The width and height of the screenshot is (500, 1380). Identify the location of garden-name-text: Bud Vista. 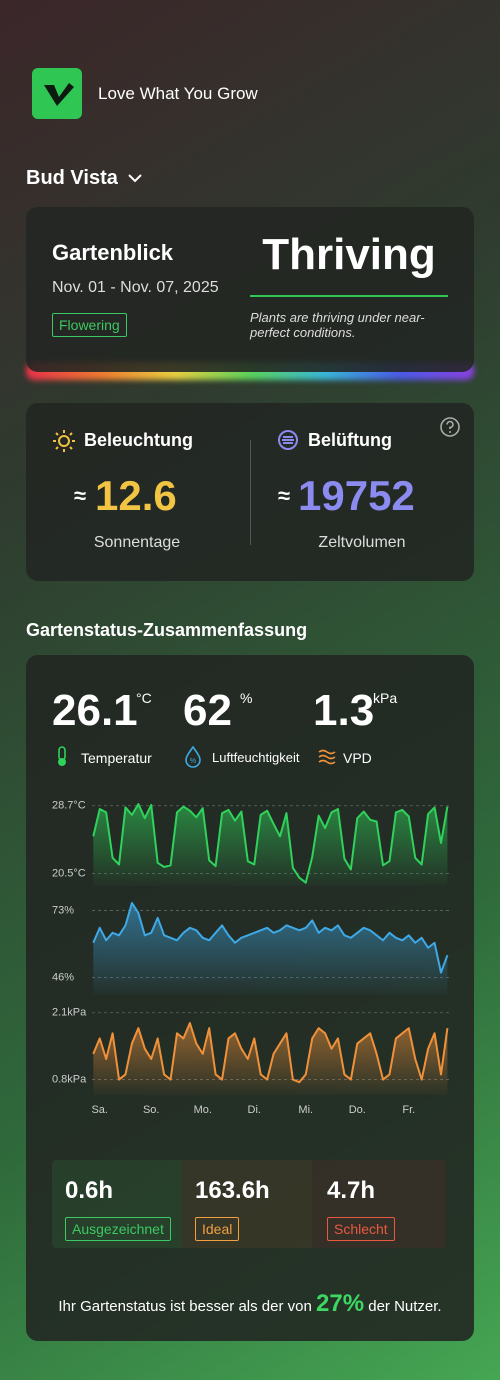
(72, 178).